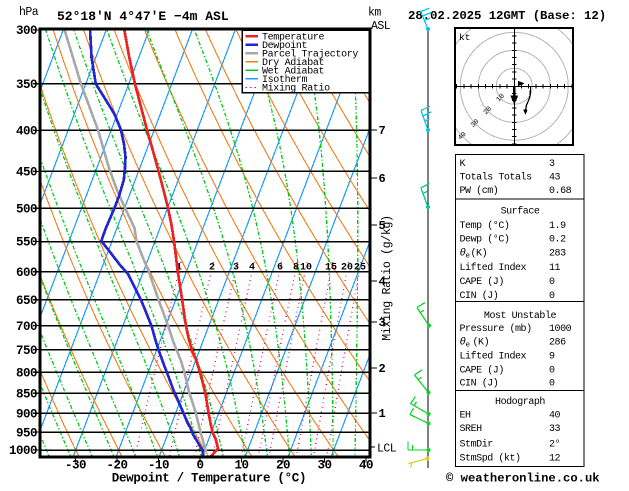  I want to click on svg-text: Most Unstable, so click(520, 316).